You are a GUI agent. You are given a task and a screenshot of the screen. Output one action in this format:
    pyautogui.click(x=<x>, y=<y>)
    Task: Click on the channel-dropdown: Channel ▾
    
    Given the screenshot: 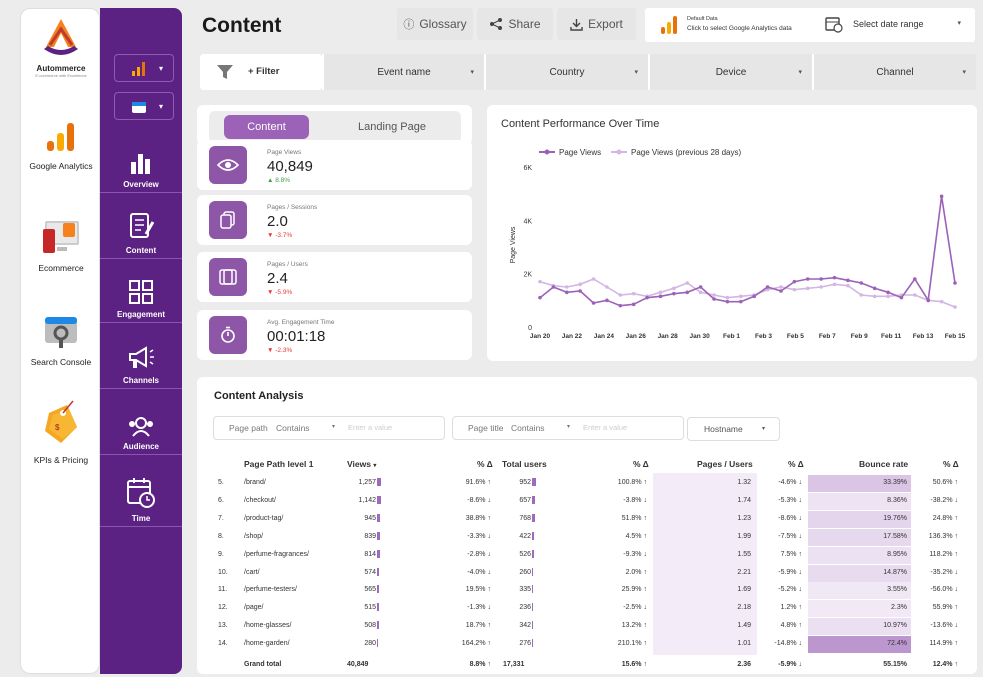 What is the action you would take?
    pyautogui.click(x=894, y=72)
    